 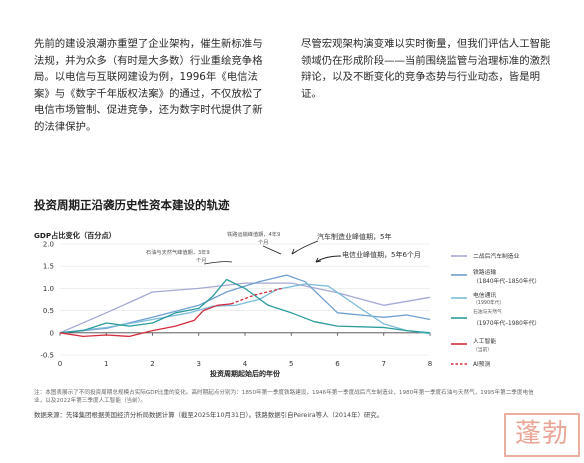 I want to click on legend-label-rail: 铁路运输, so click(x=484, y=272).